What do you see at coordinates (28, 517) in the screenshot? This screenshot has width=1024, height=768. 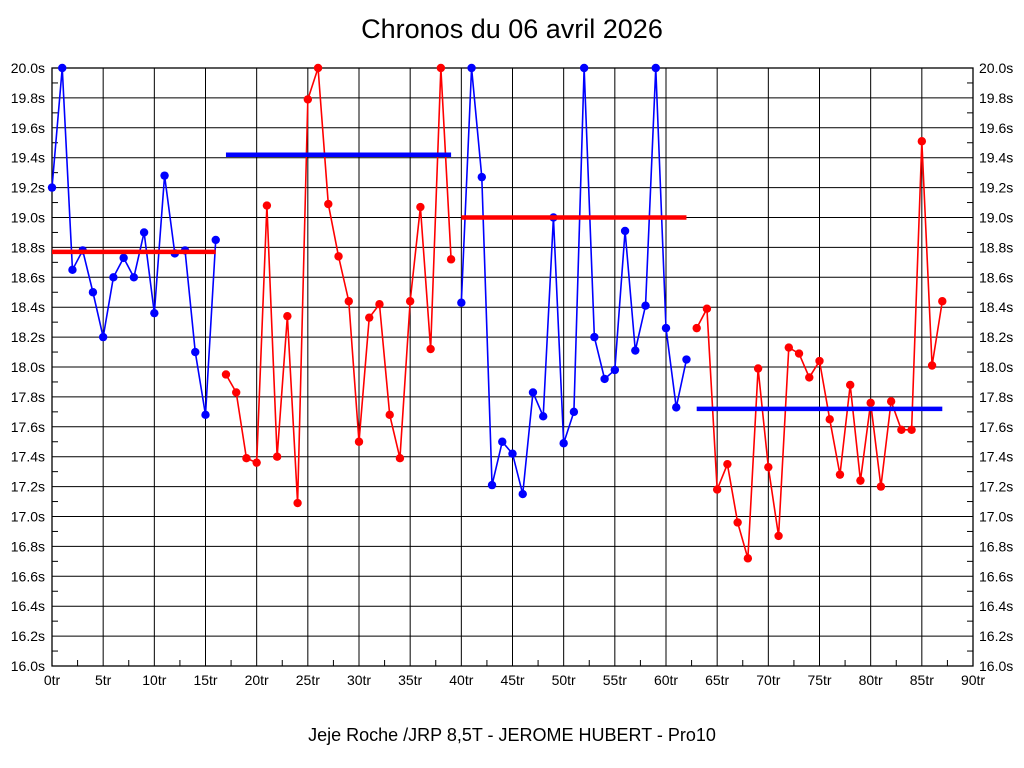 I see `y-axis-label-left: 17.0s` at bounding box center [28, 517].